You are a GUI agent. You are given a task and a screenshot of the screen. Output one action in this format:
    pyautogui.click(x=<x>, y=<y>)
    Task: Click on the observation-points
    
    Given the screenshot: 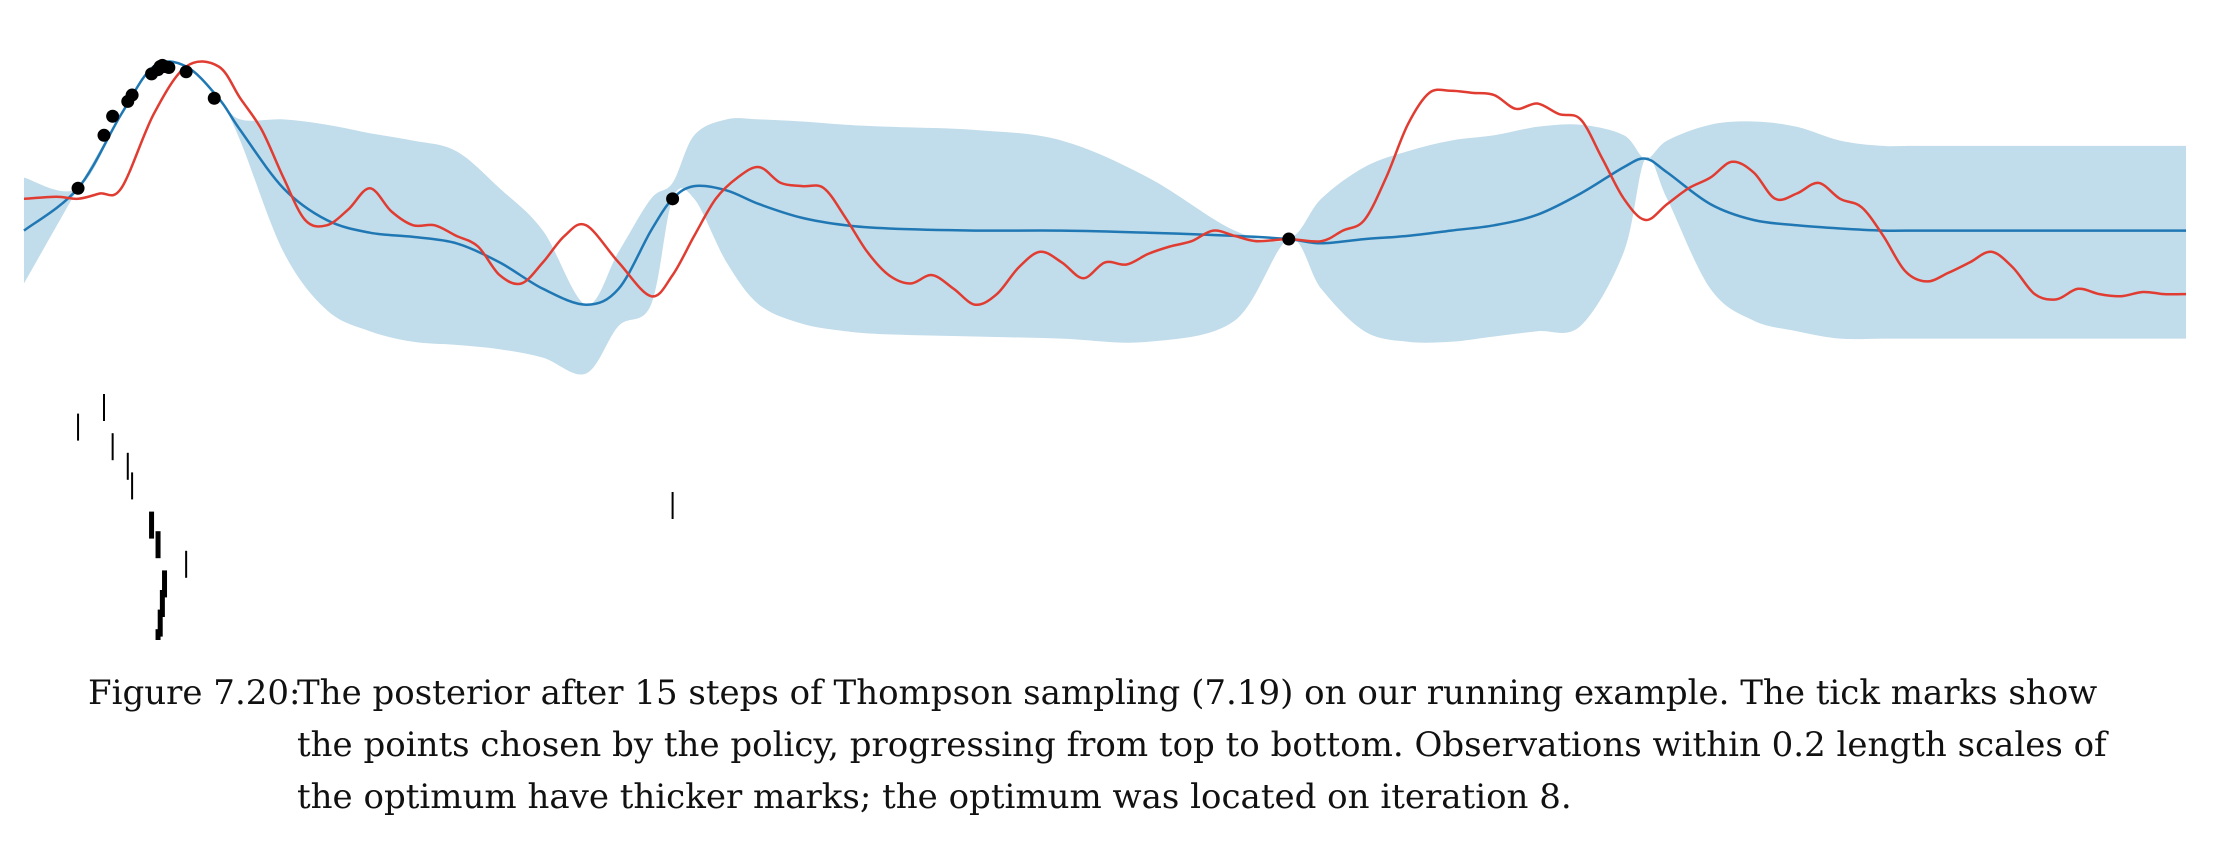 What is the action you would take?
    pyautogui.click(x=683, y=152)
    